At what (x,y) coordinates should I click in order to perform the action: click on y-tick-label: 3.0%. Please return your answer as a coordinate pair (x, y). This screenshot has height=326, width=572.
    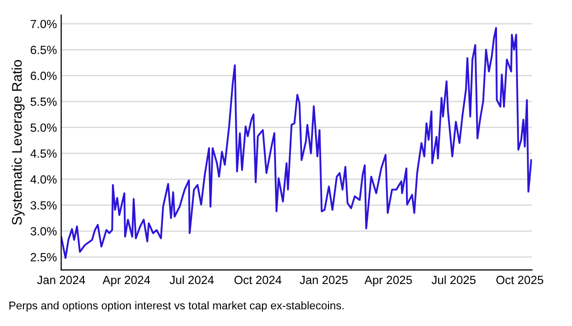
    Looking at the image, I should click on (43, 231).